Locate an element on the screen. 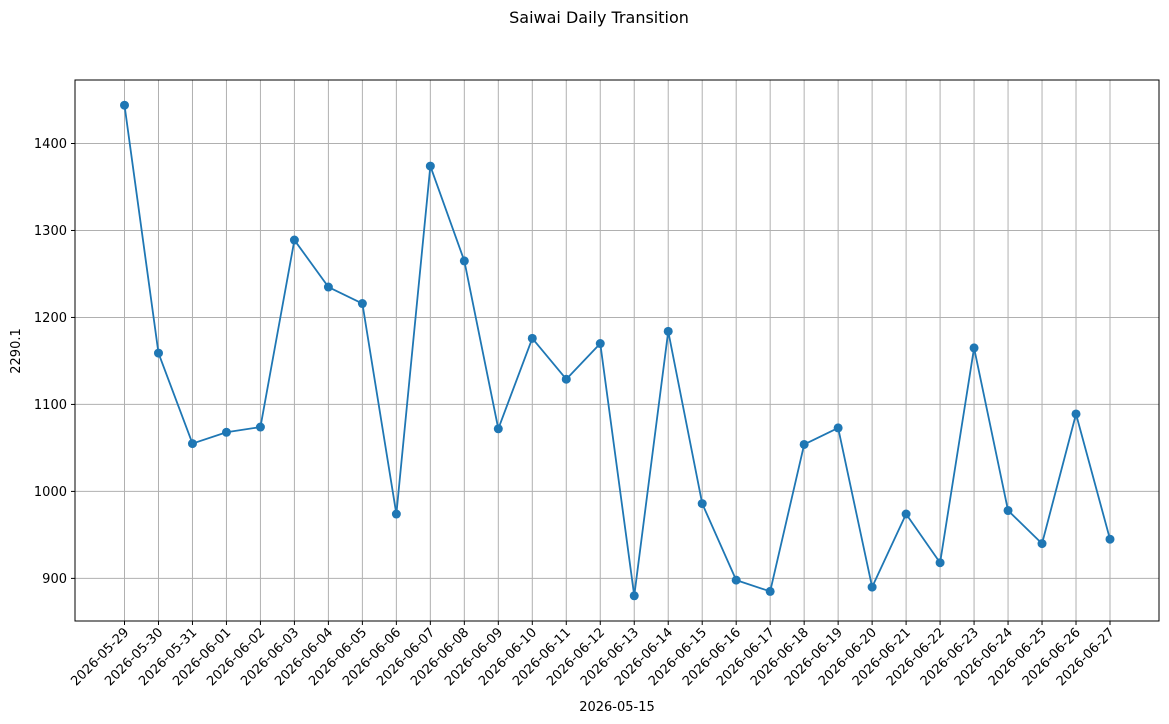  y-tick-label: 1400 is located at coordinates (50, 144).